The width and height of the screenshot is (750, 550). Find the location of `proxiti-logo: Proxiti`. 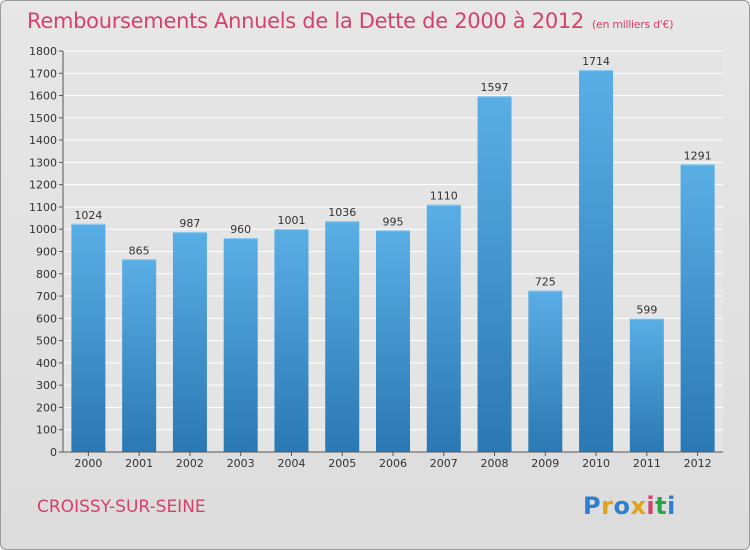

proxiti-logo: Proxiti is located at coordinates (629, 506).